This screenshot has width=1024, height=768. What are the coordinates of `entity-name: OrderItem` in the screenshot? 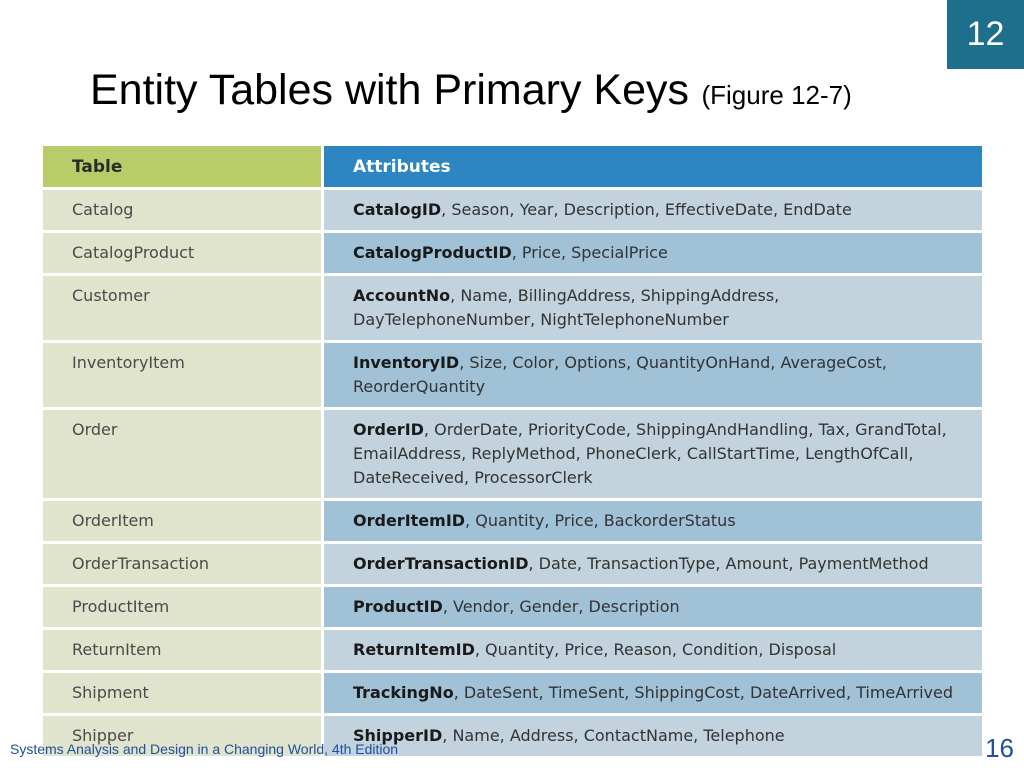 It's located at (183, 520).